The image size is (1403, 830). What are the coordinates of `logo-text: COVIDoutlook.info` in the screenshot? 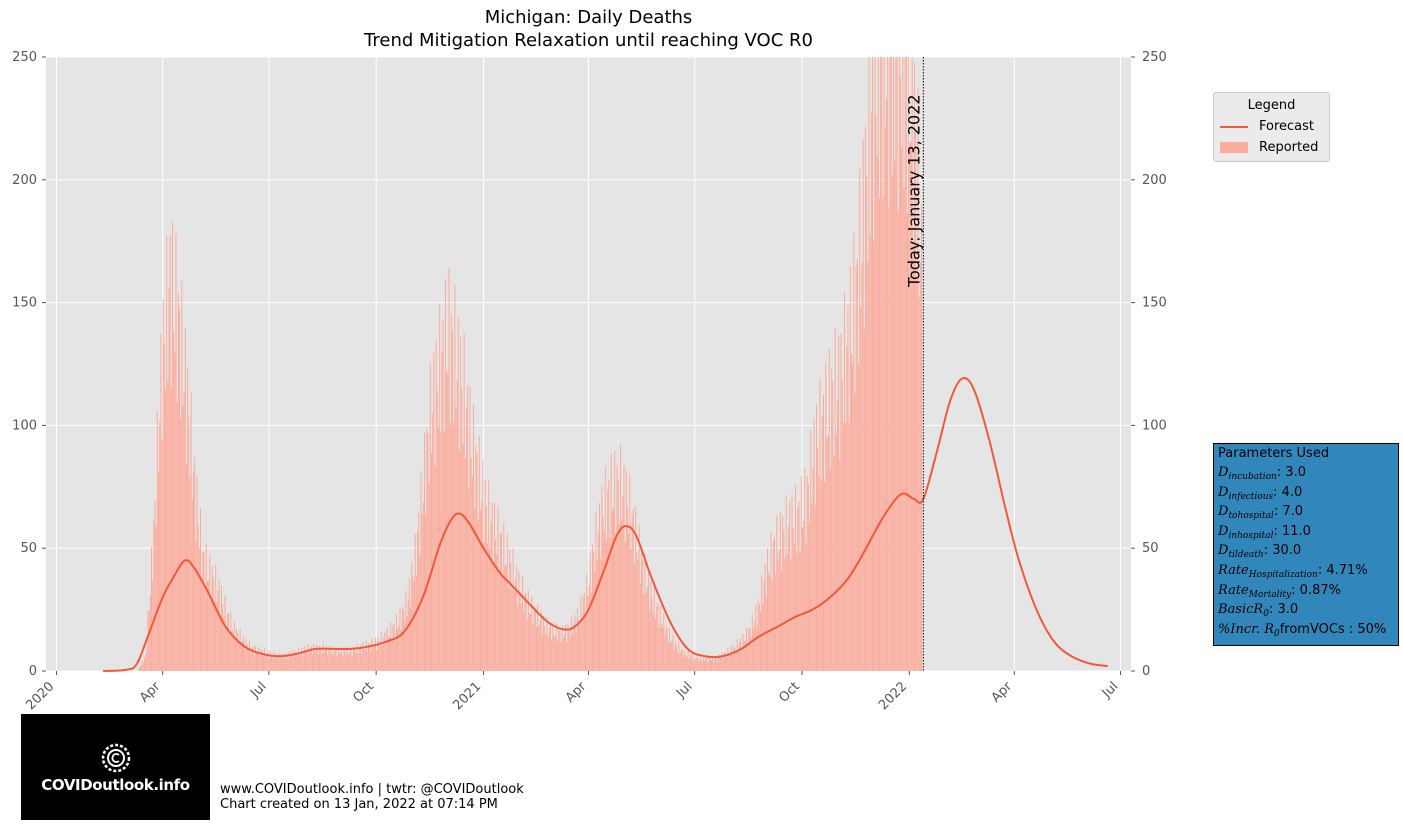 It's located at (115, 785).